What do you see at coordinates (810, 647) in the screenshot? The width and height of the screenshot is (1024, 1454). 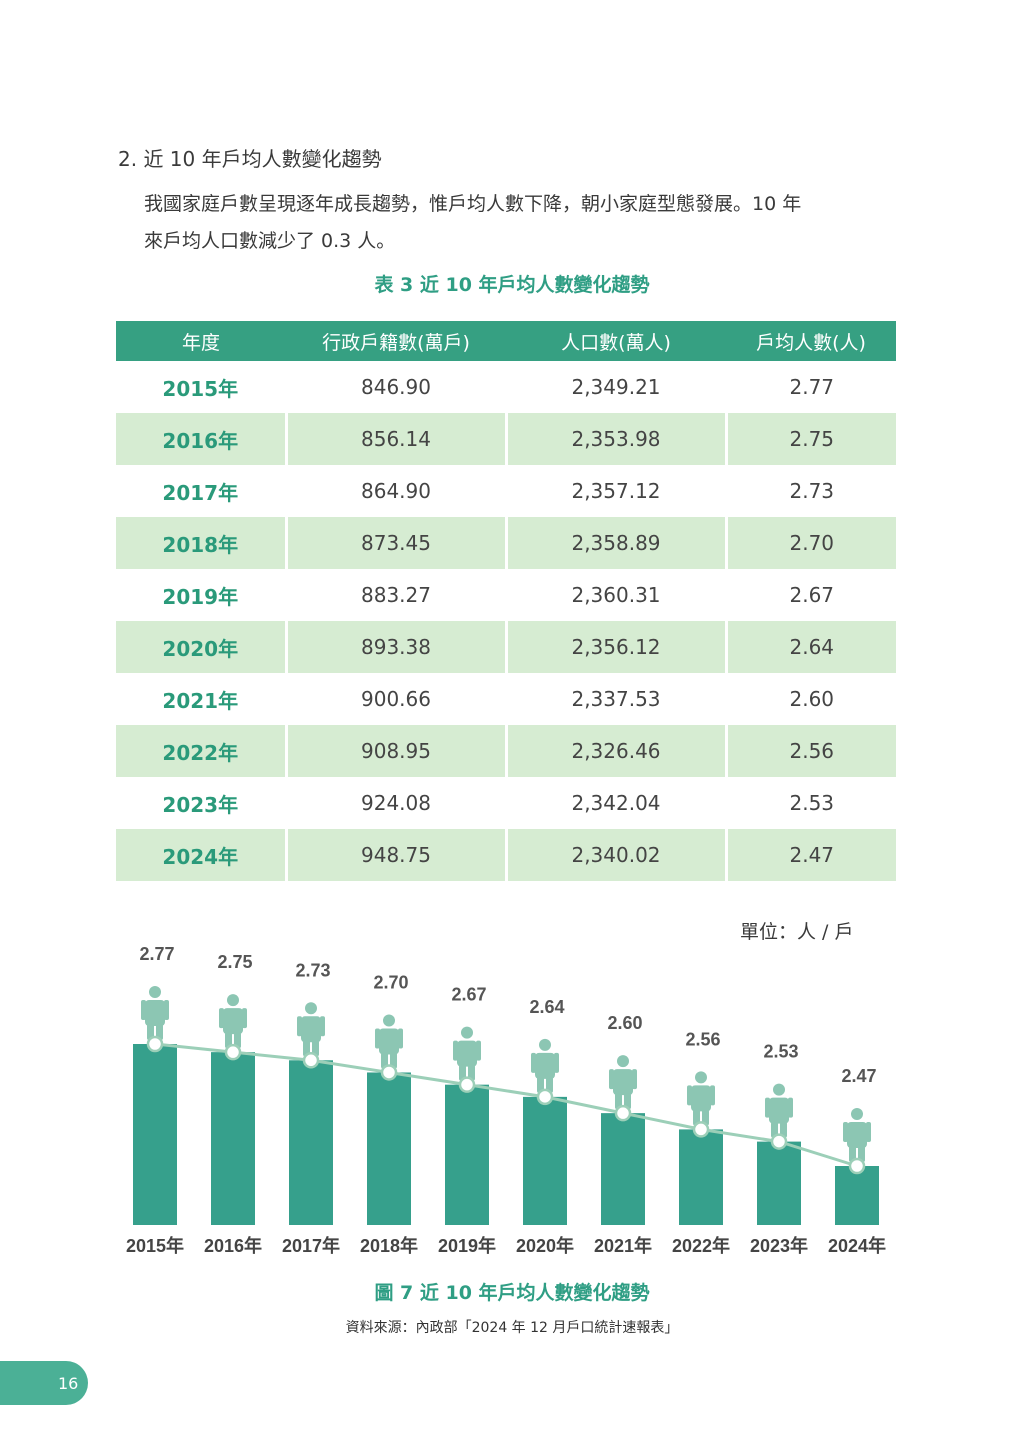 I see `cell-avg-size: 2.64` at bounding box center [810, 647].